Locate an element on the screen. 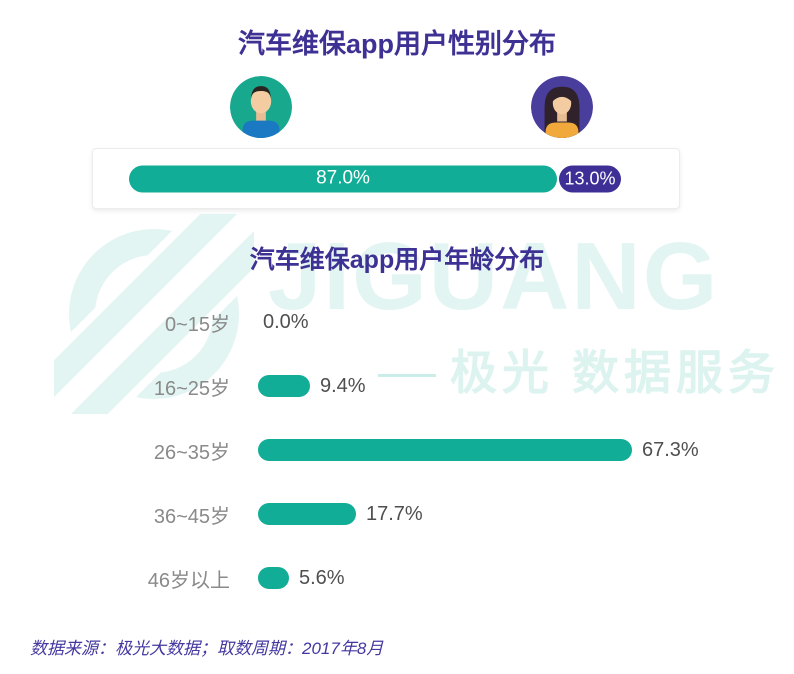 The height and width of the screenshot is (674, 794). age-row: 36~45岁 17.7% is located at coordinates (397, 514).